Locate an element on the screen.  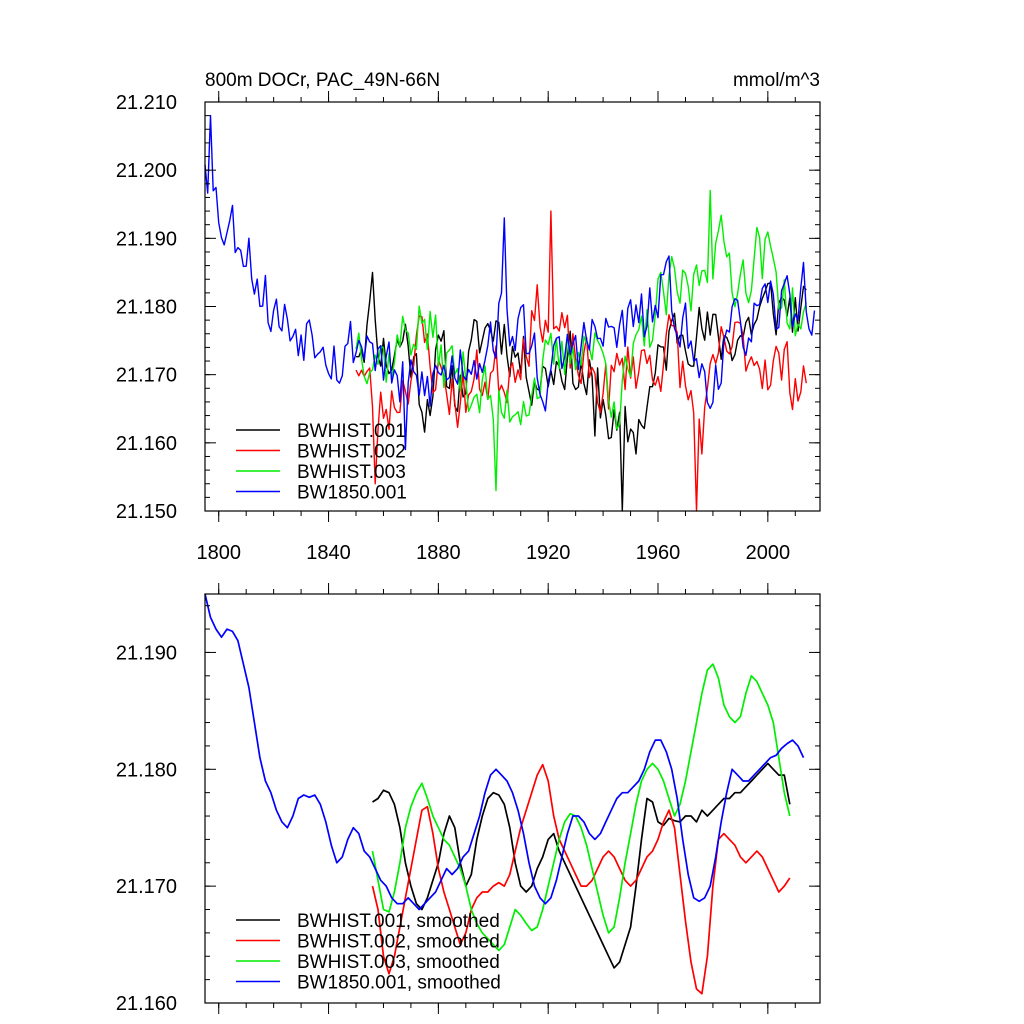
legend-label: BWHIST.001 is located at coordinates (351, 431).